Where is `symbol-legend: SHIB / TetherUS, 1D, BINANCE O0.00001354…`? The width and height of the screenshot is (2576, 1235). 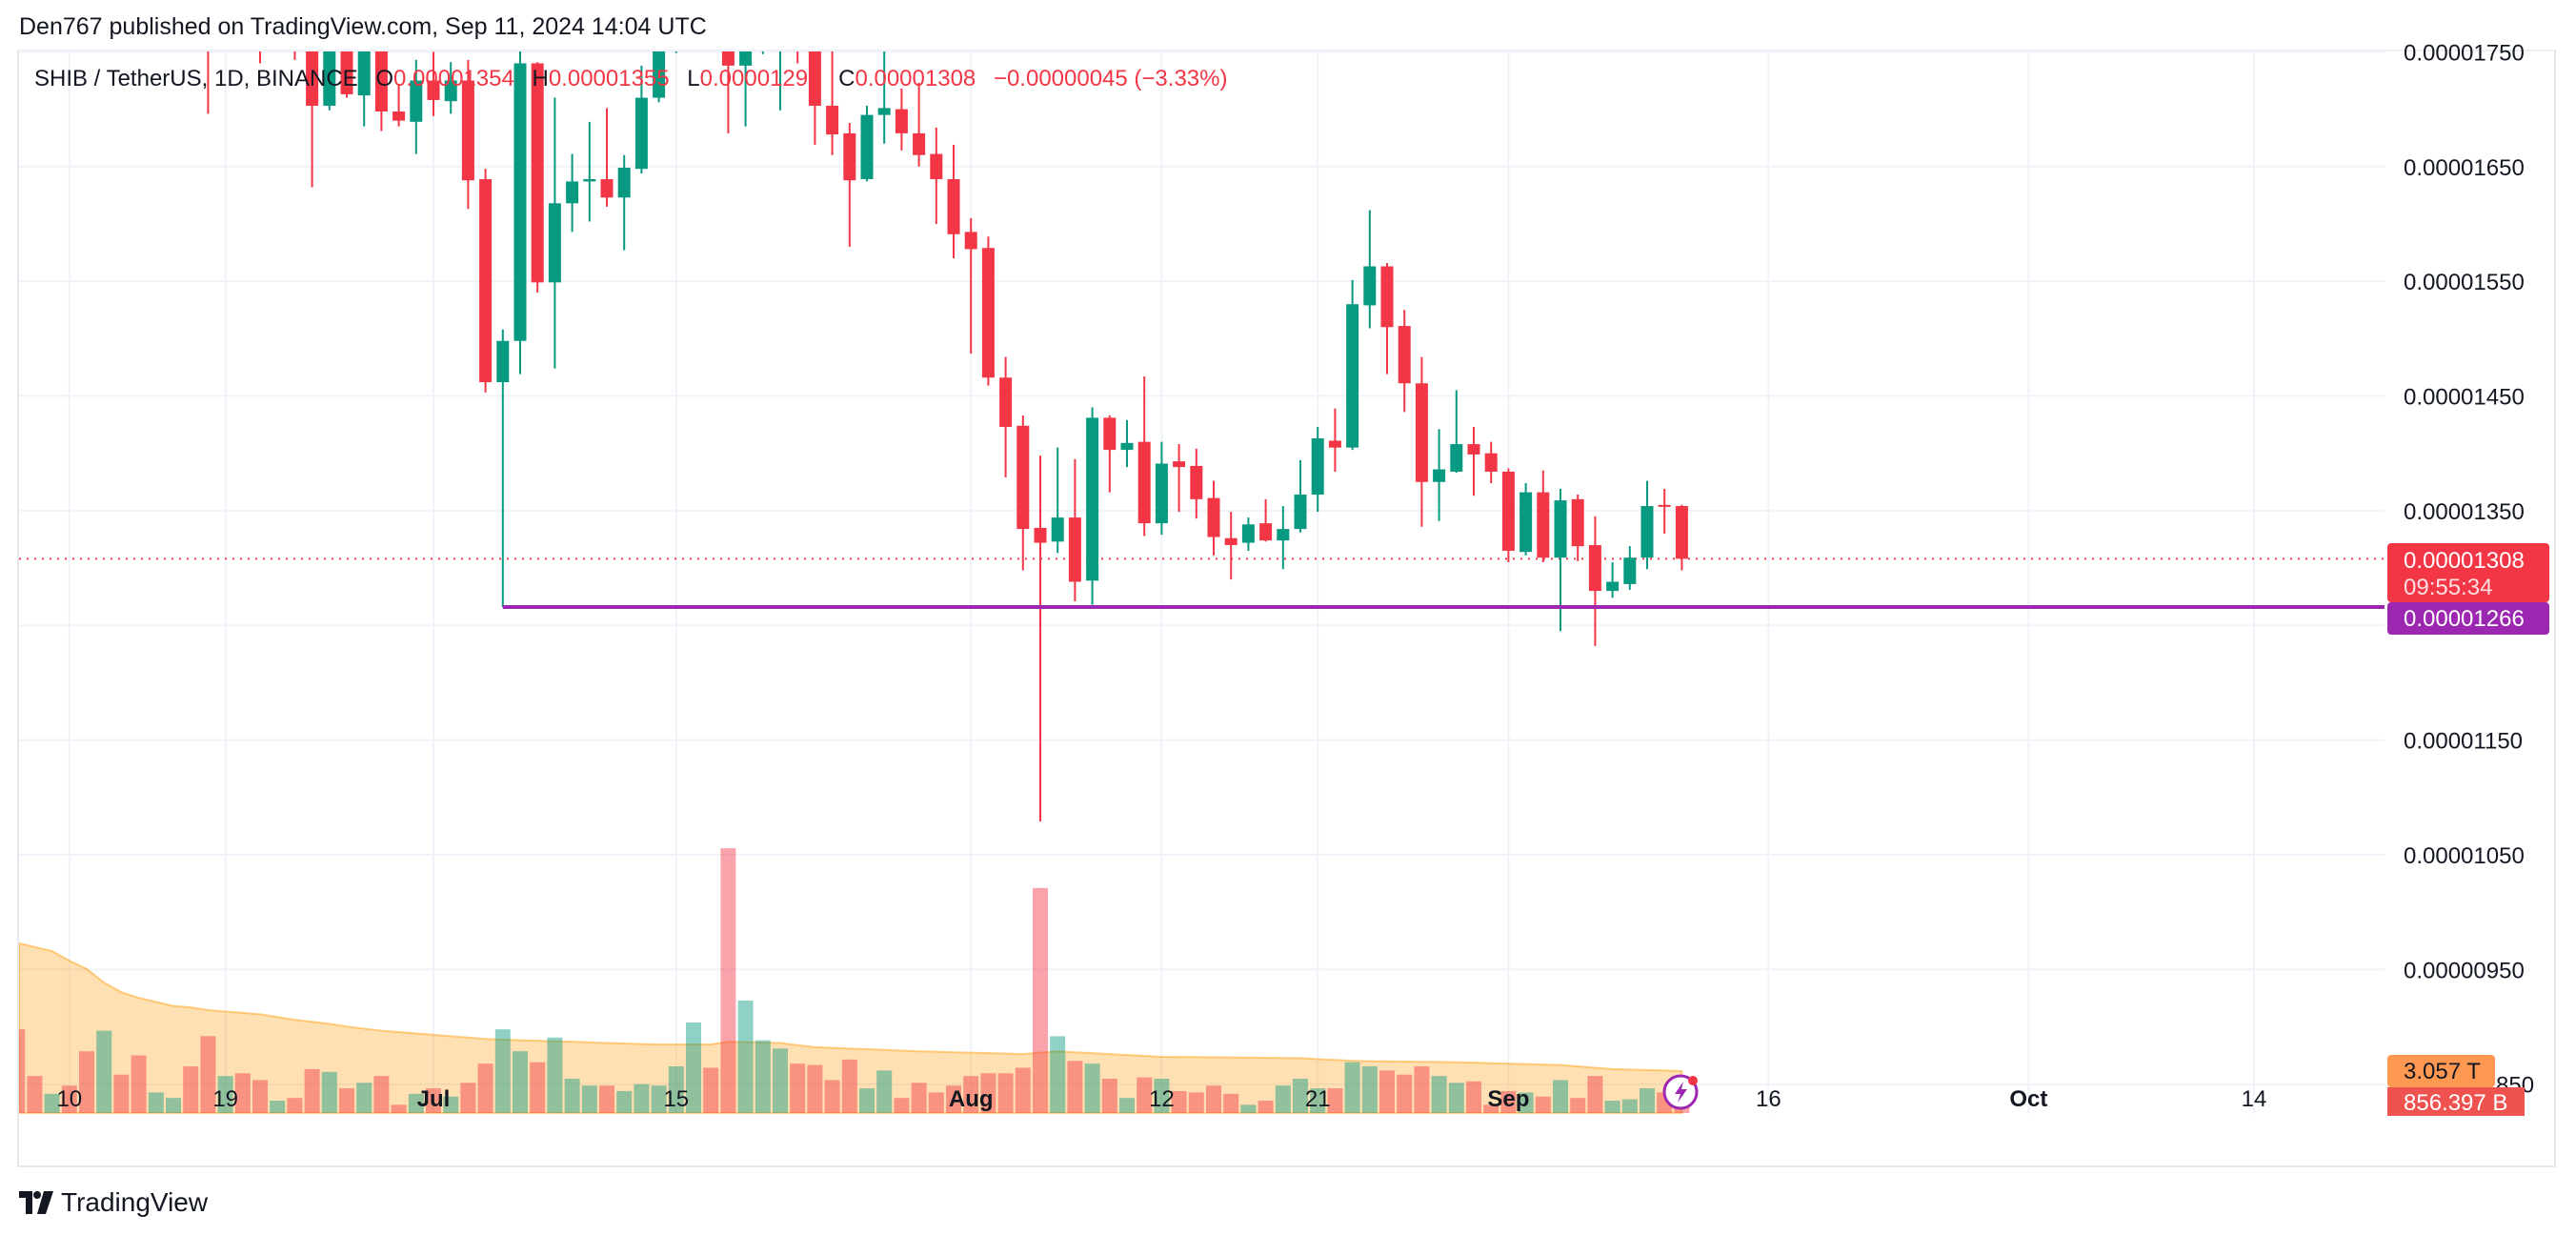 symbol-legend: SHIB / TetherUS, 1D, BINANCE O0.00001354… is located at coordinates (631, 79).